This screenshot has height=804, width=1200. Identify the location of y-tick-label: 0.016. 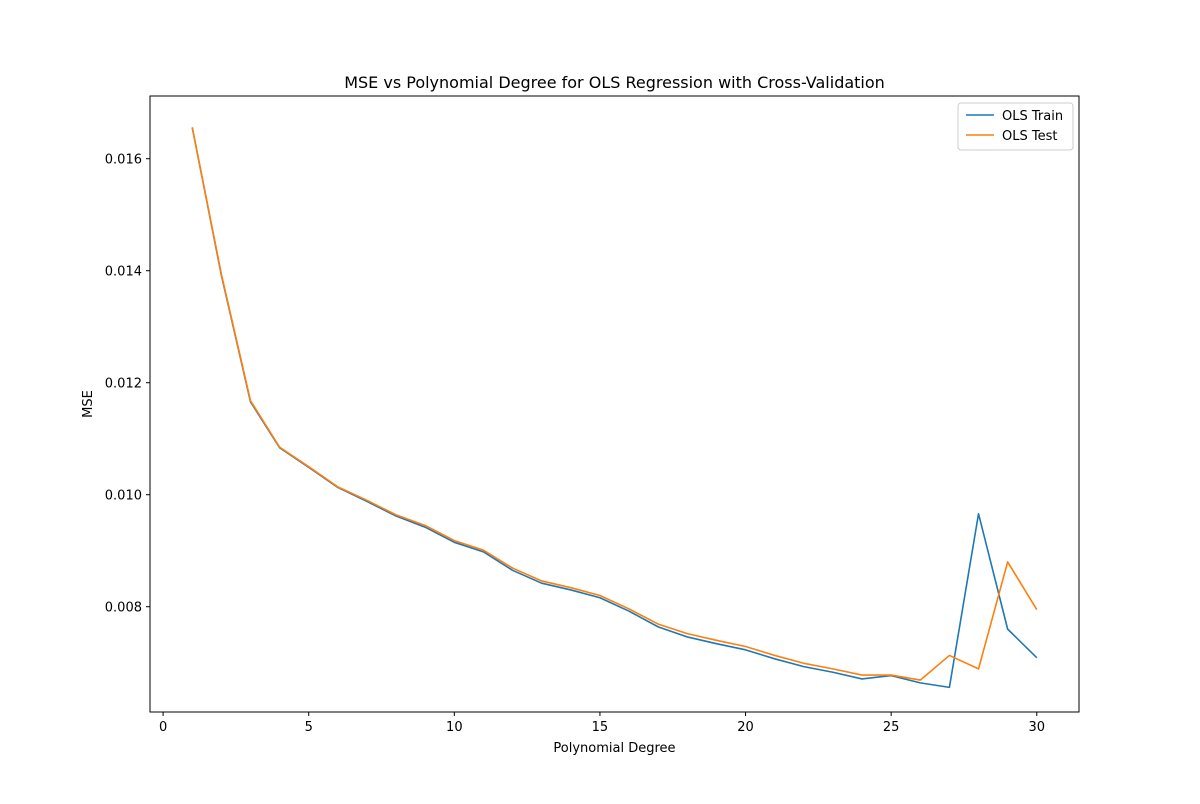
(123, 160).